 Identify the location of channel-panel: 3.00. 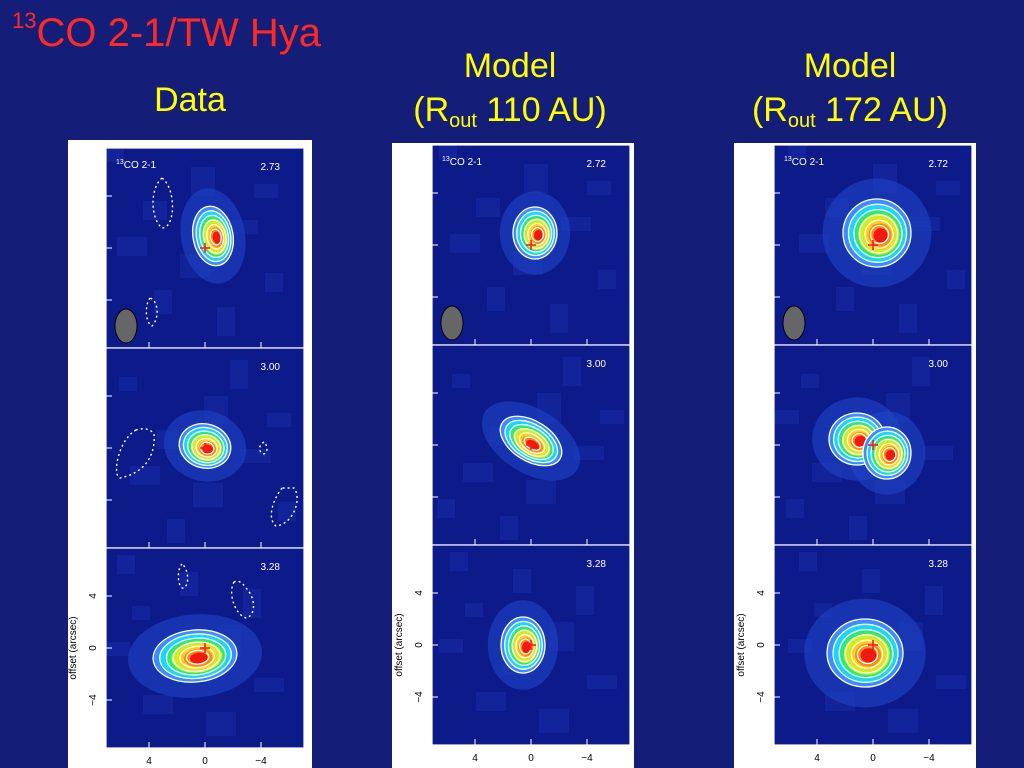
(531, 445).